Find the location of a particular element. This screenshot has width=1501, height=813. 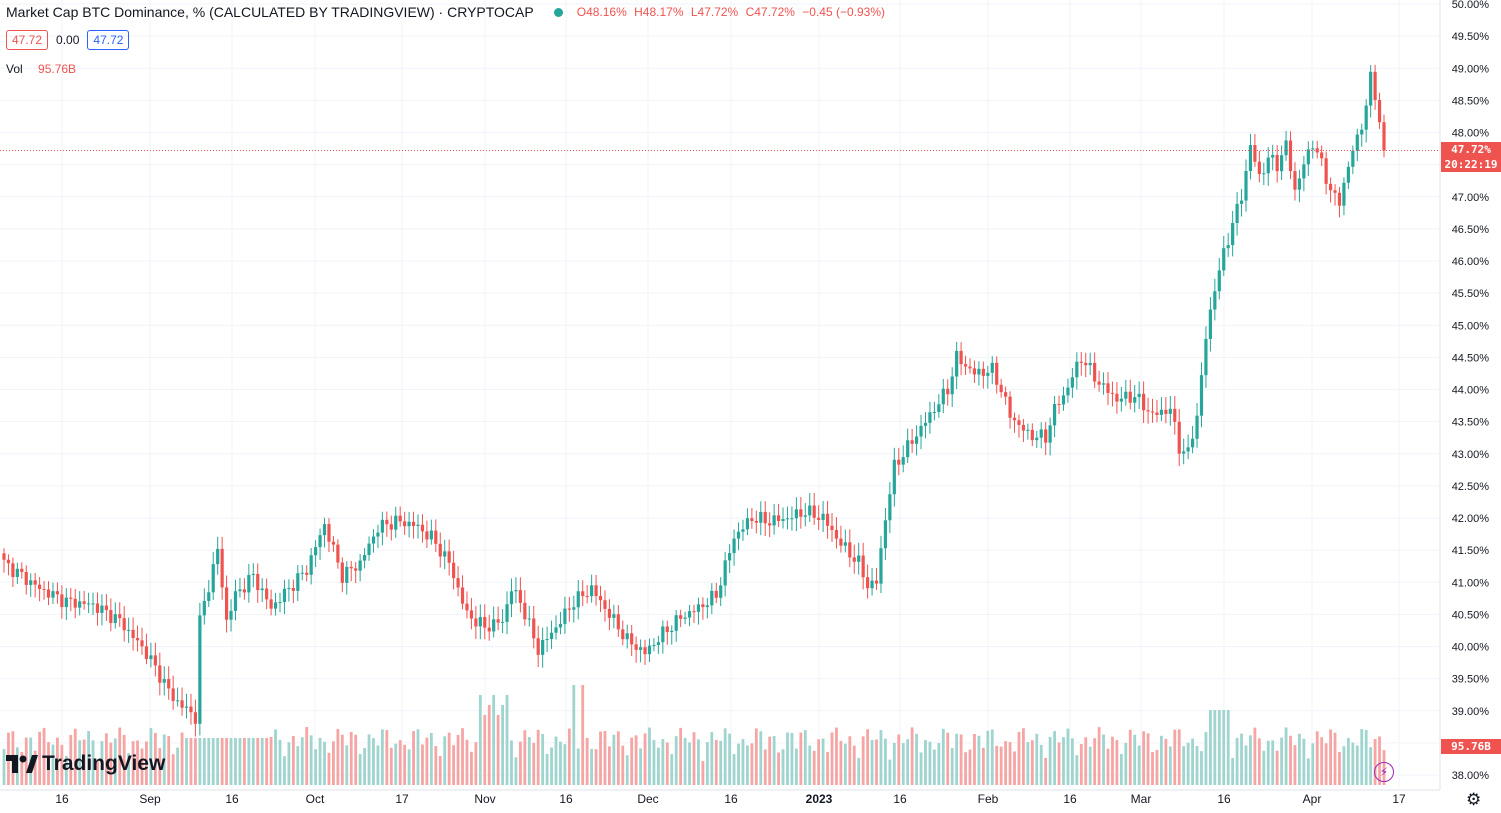

x-tick-label: 2023 is located at coordinates (819, 799).